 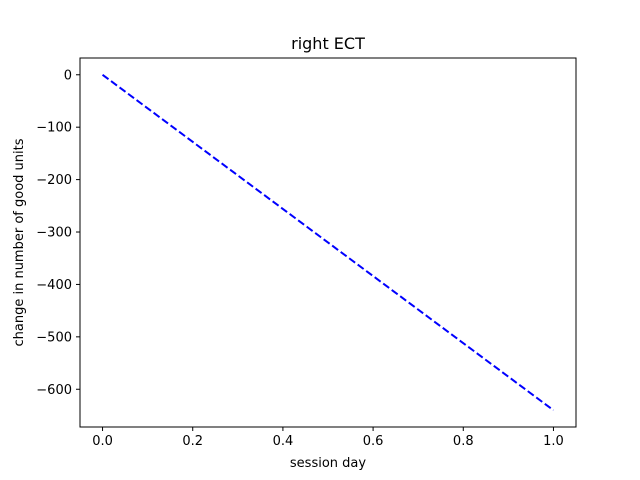 I want to click on x-tick-label: 1.0, so click(x=553, y=441).